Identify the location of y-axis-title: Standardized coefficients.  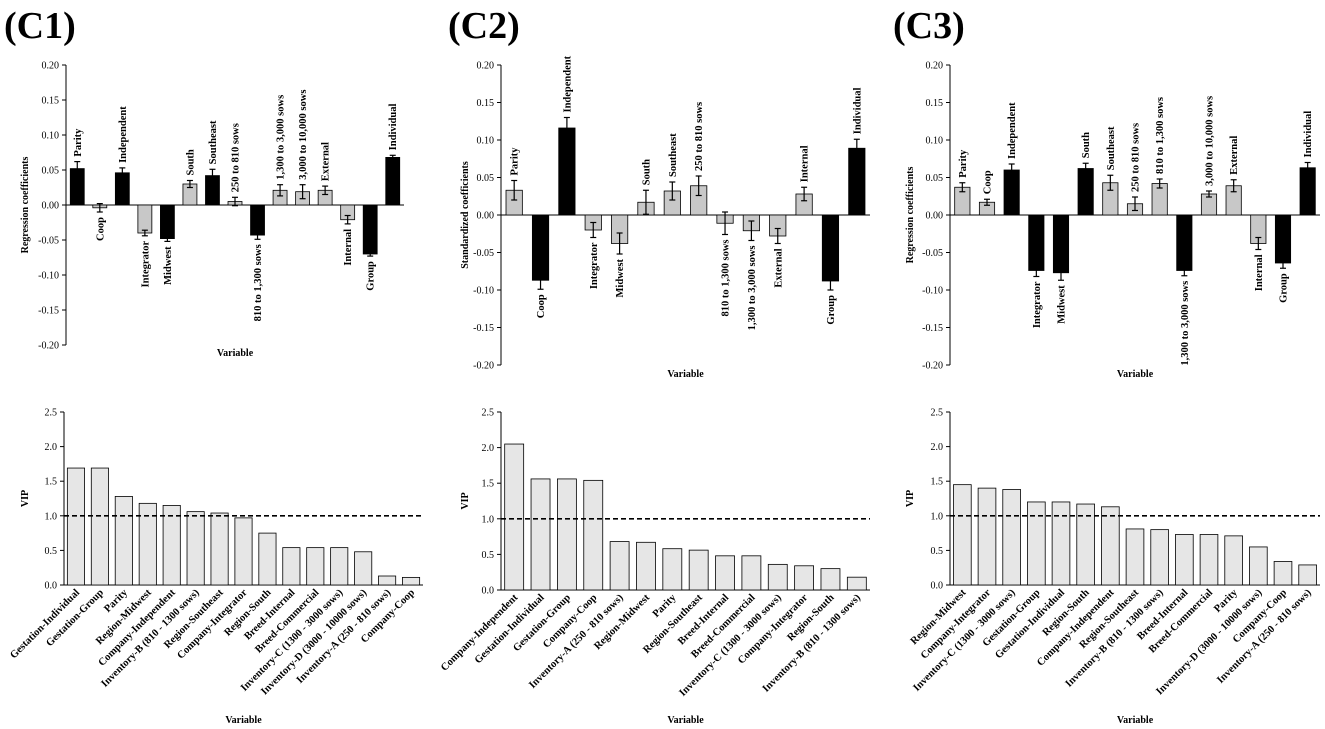
(465, 215).